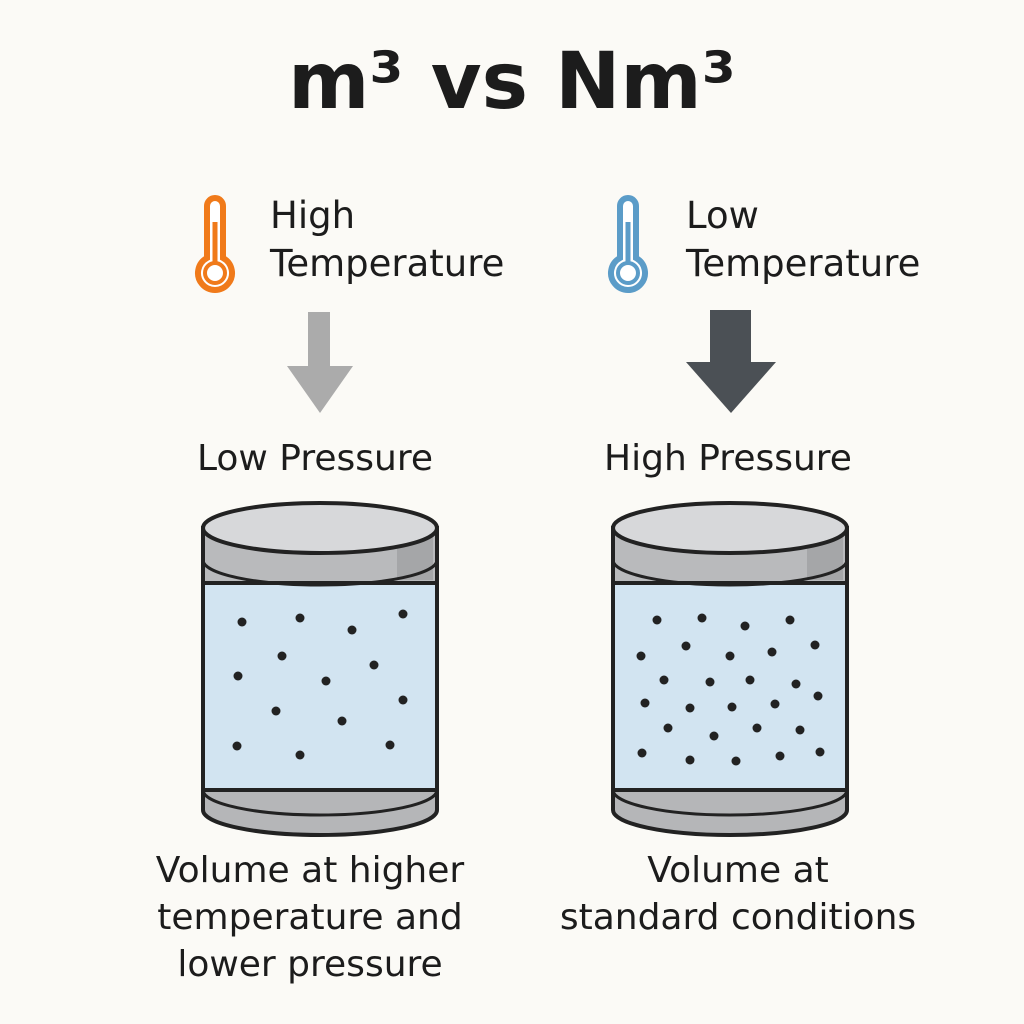 Image resolution: width=1024 pixels, height=1024 pixels. Describe the element at coordinates (512, 82) in the screenshot. I see `title: m³ vs Nm³` at that location.